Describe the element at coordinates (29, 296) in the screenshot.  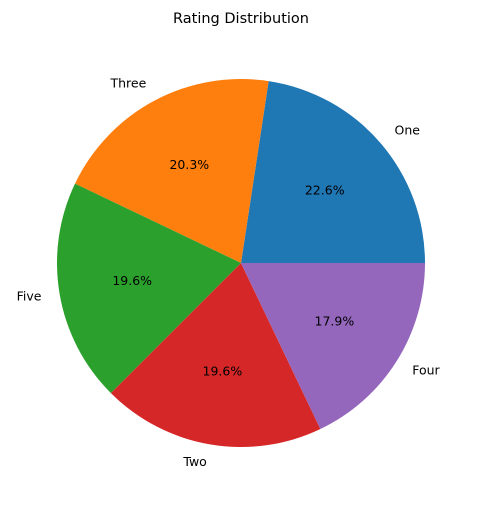
I see `slice-label-five: Five` at that location.